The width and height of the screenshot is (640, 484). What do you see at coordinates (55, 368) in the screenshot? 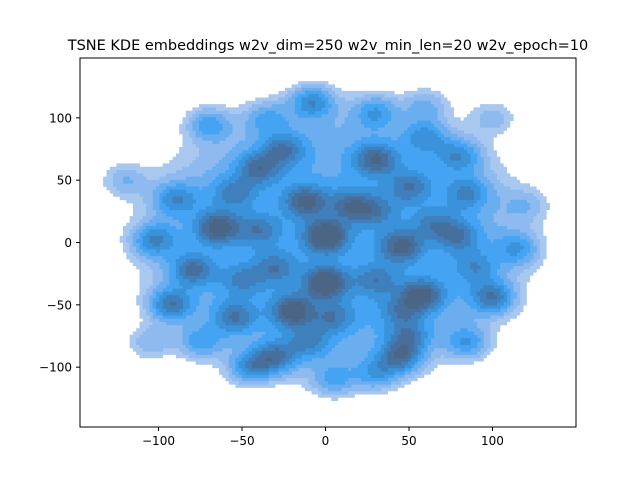
I see `y-tick-label: −100` at bounding box center [55, 368].